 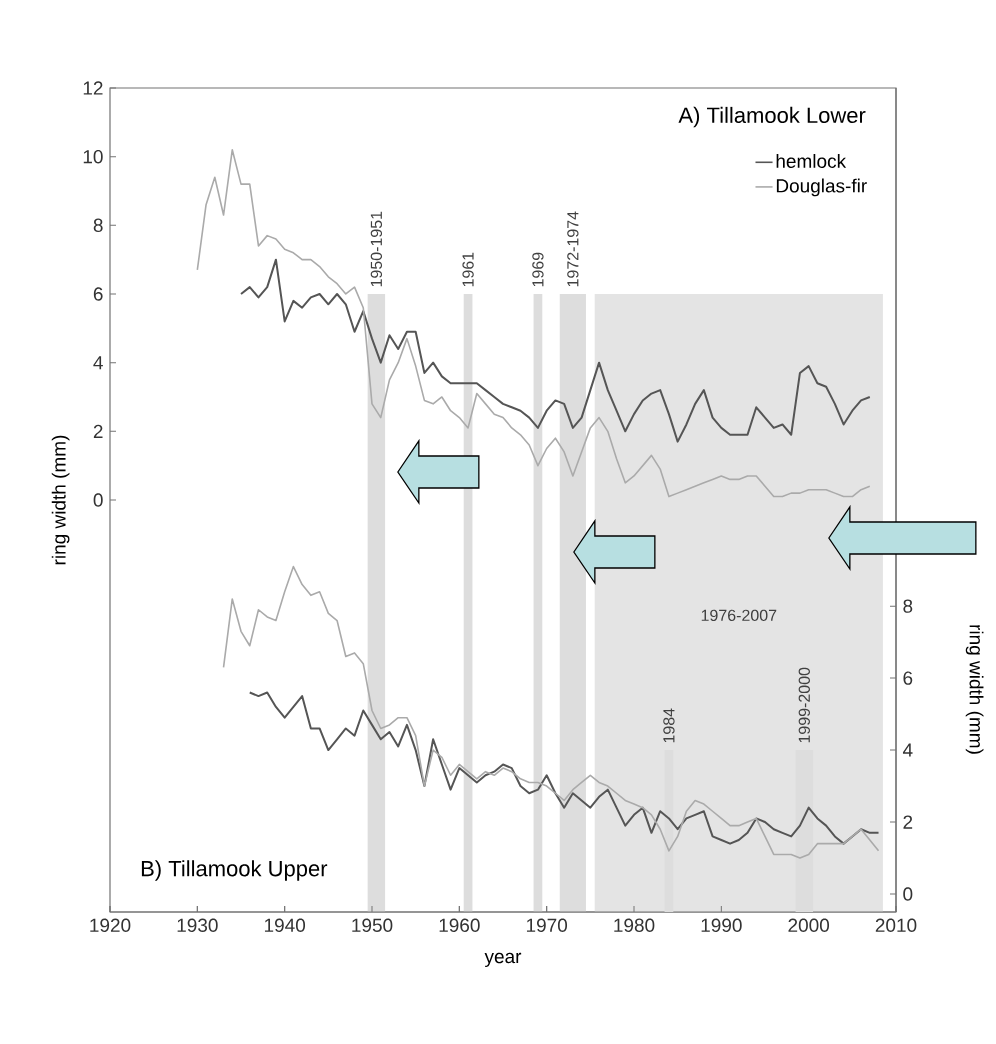 I want to click on band-label: 1976-2007, so click(x=739, y=615).